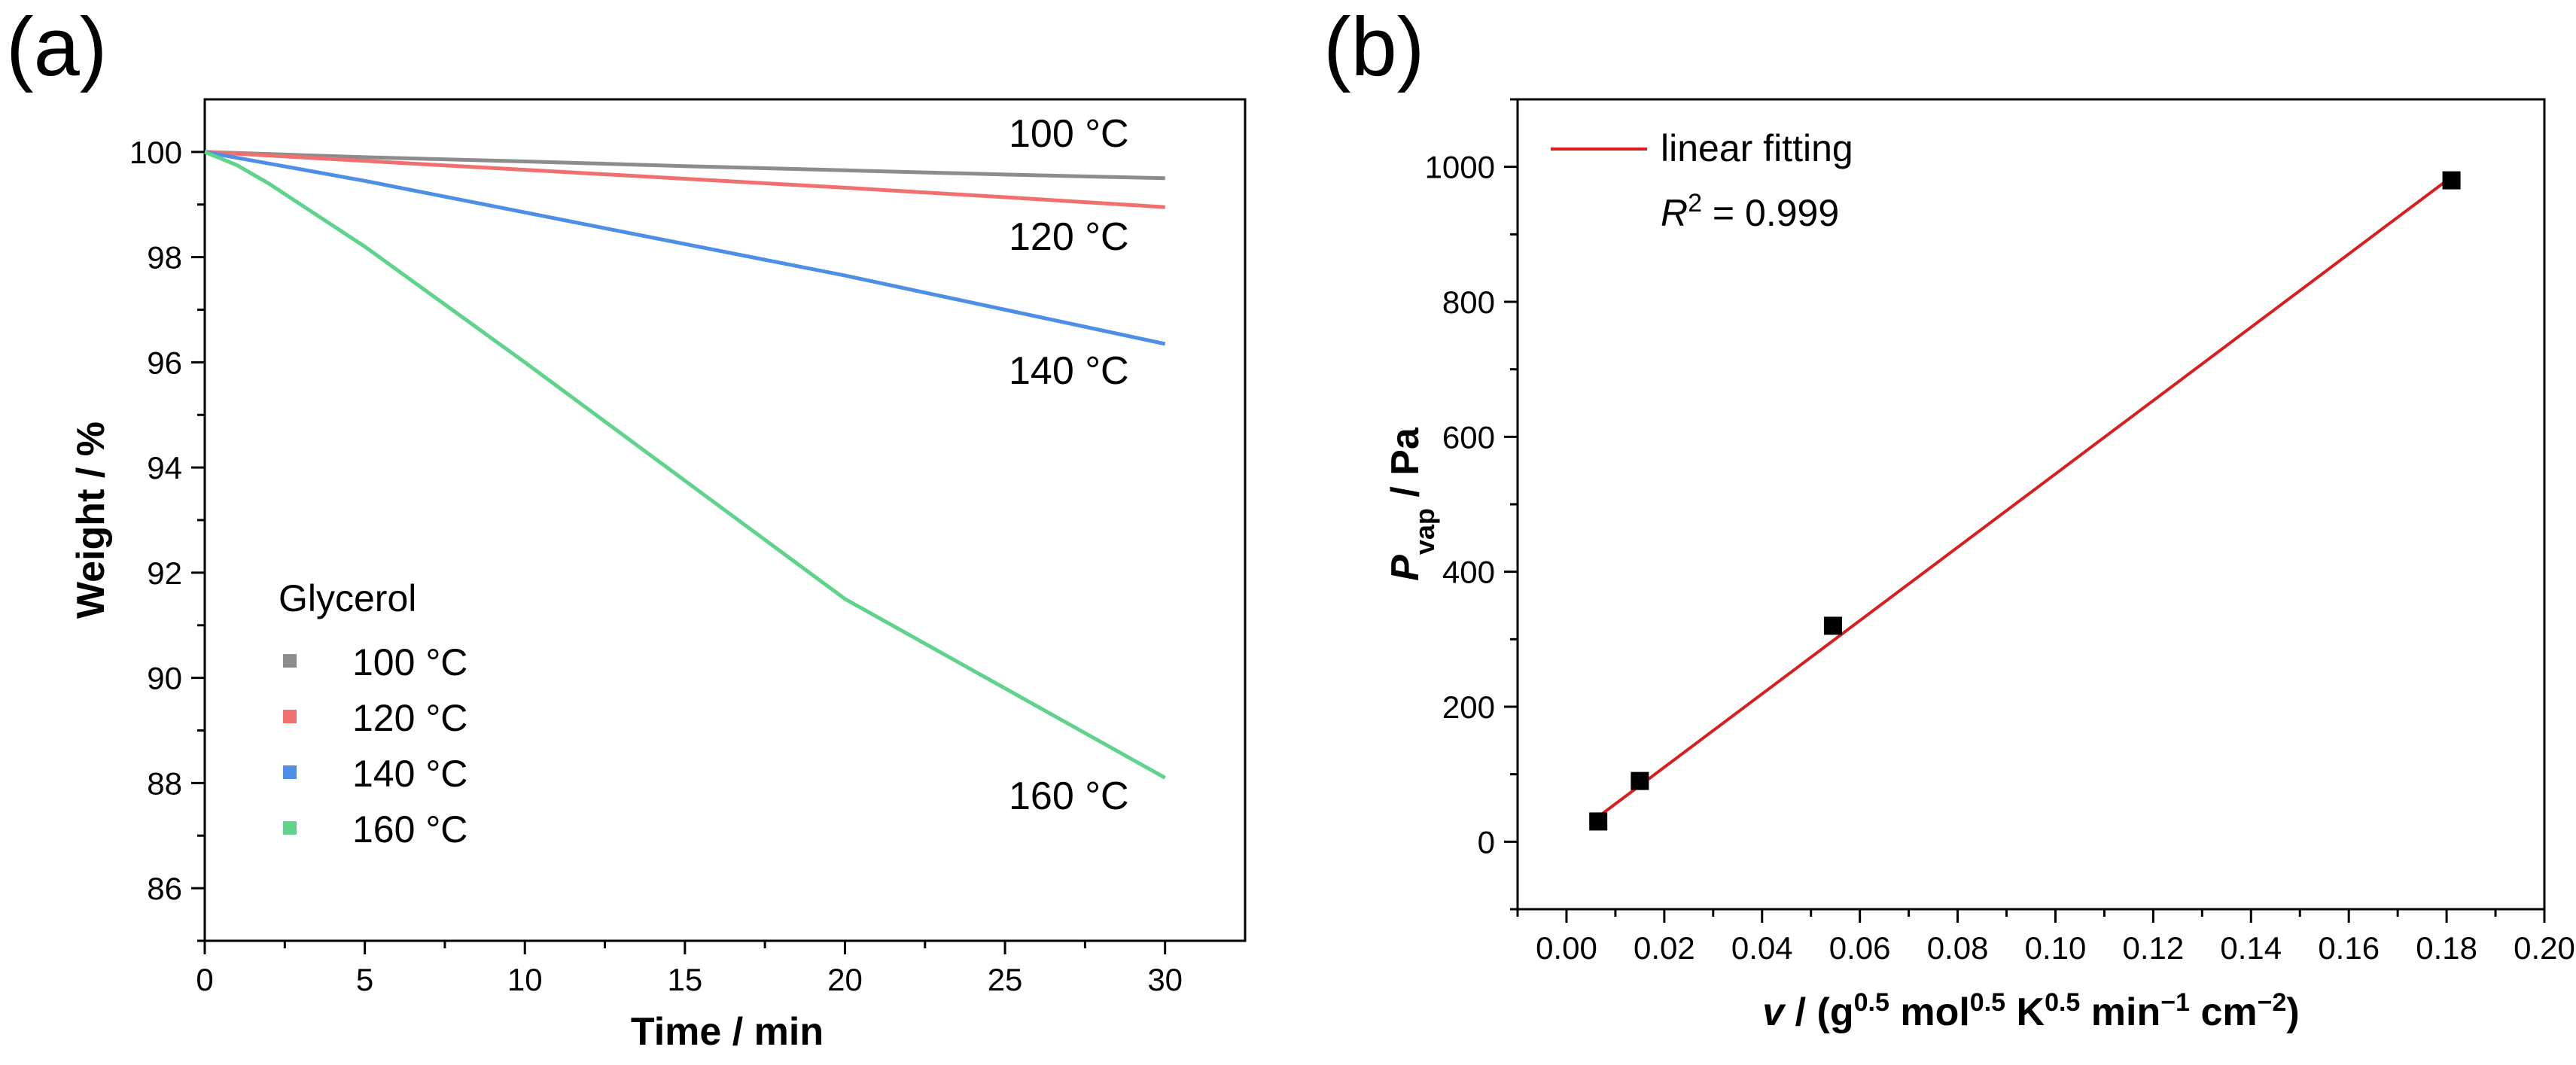  Describe the element at coordinates (1472, 505) in the screenshot. I see `y-axis-ticks-b: 0 200 400 600 800 1000` at that location.